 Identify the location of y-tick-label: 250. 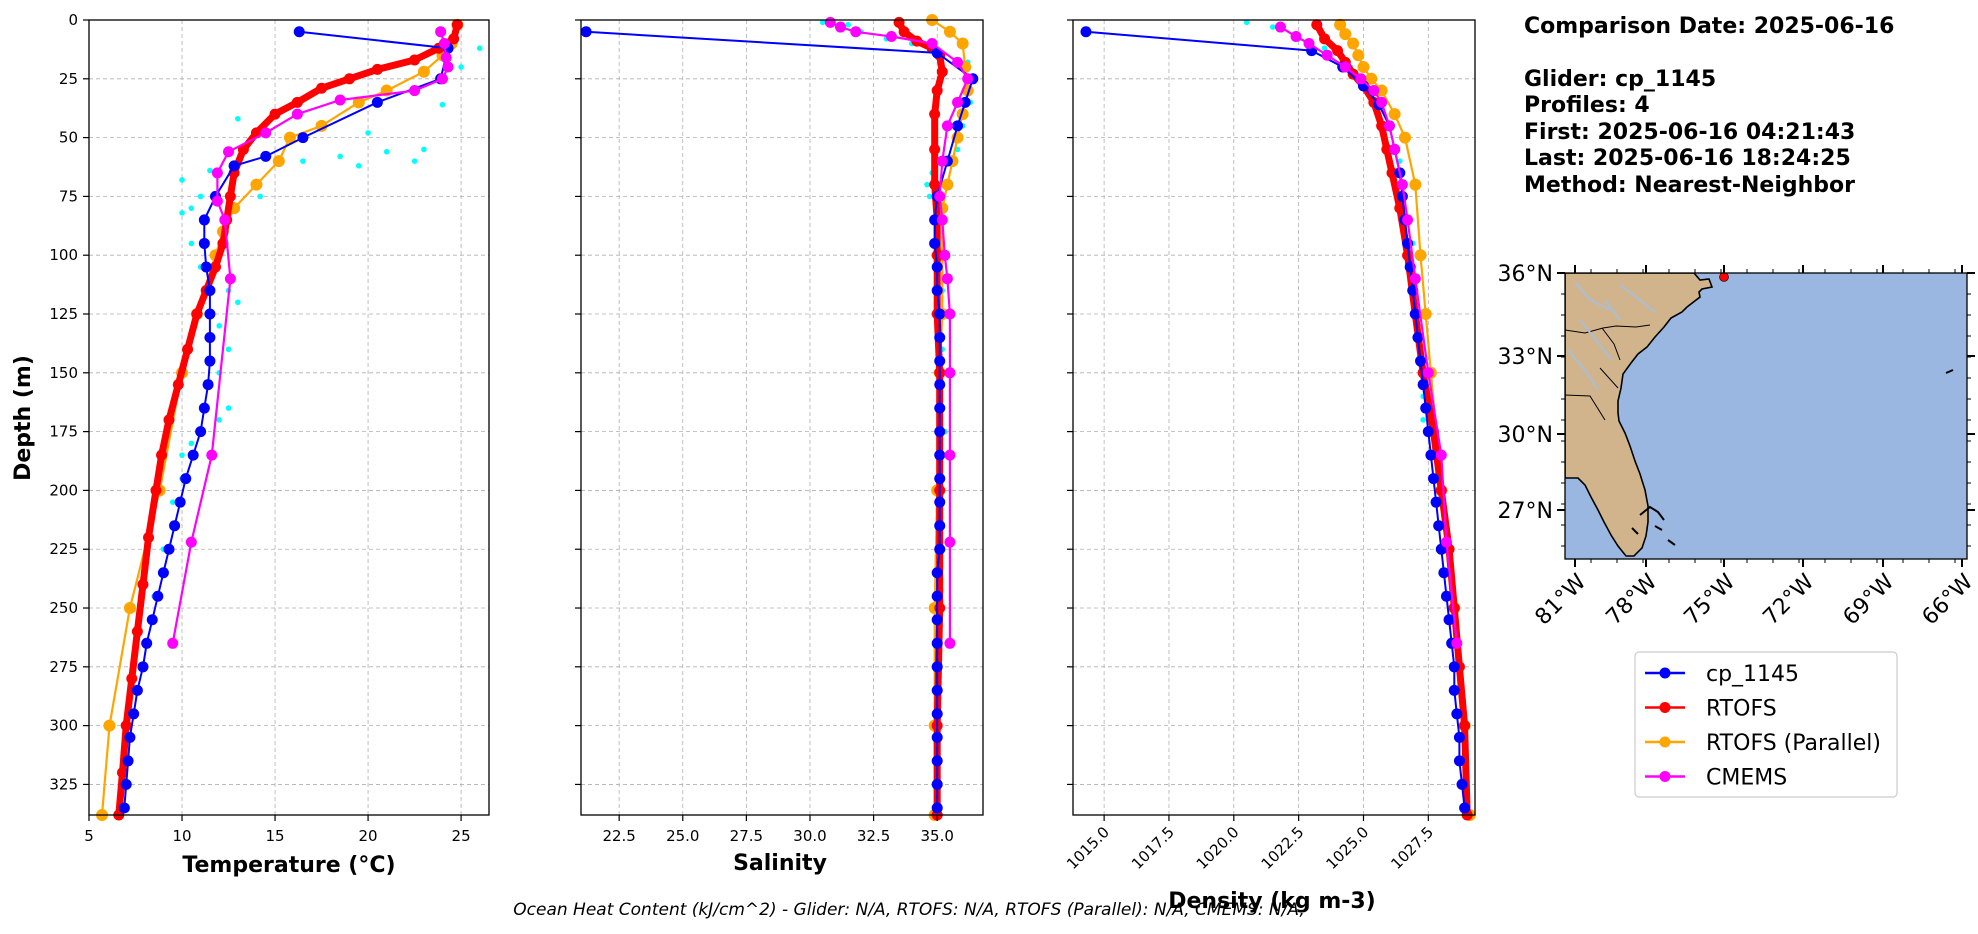
(63, 608).